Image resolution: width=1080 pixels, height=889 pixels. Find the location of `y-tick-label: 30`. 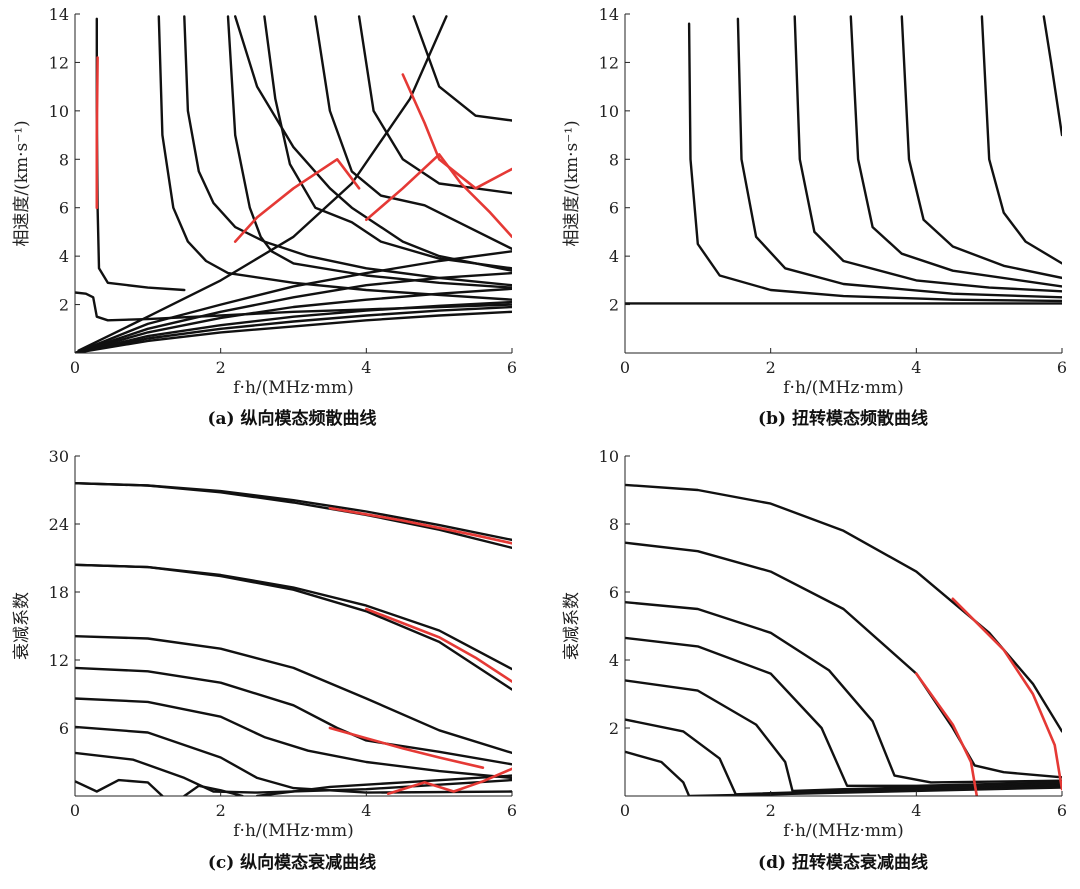

y-tick-label: 30 is located at coordinates (59, 456).